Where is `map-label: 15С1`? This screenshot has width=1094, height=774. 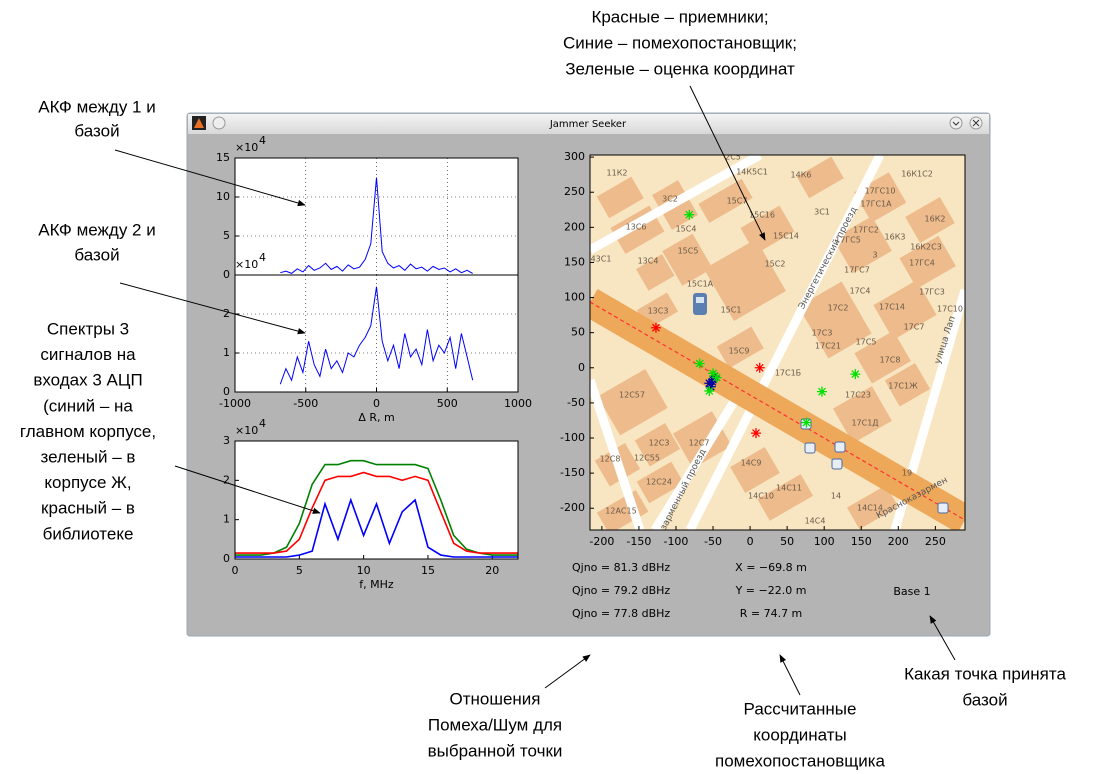 map-label: 15С1 is located at coordinates (731, 310).